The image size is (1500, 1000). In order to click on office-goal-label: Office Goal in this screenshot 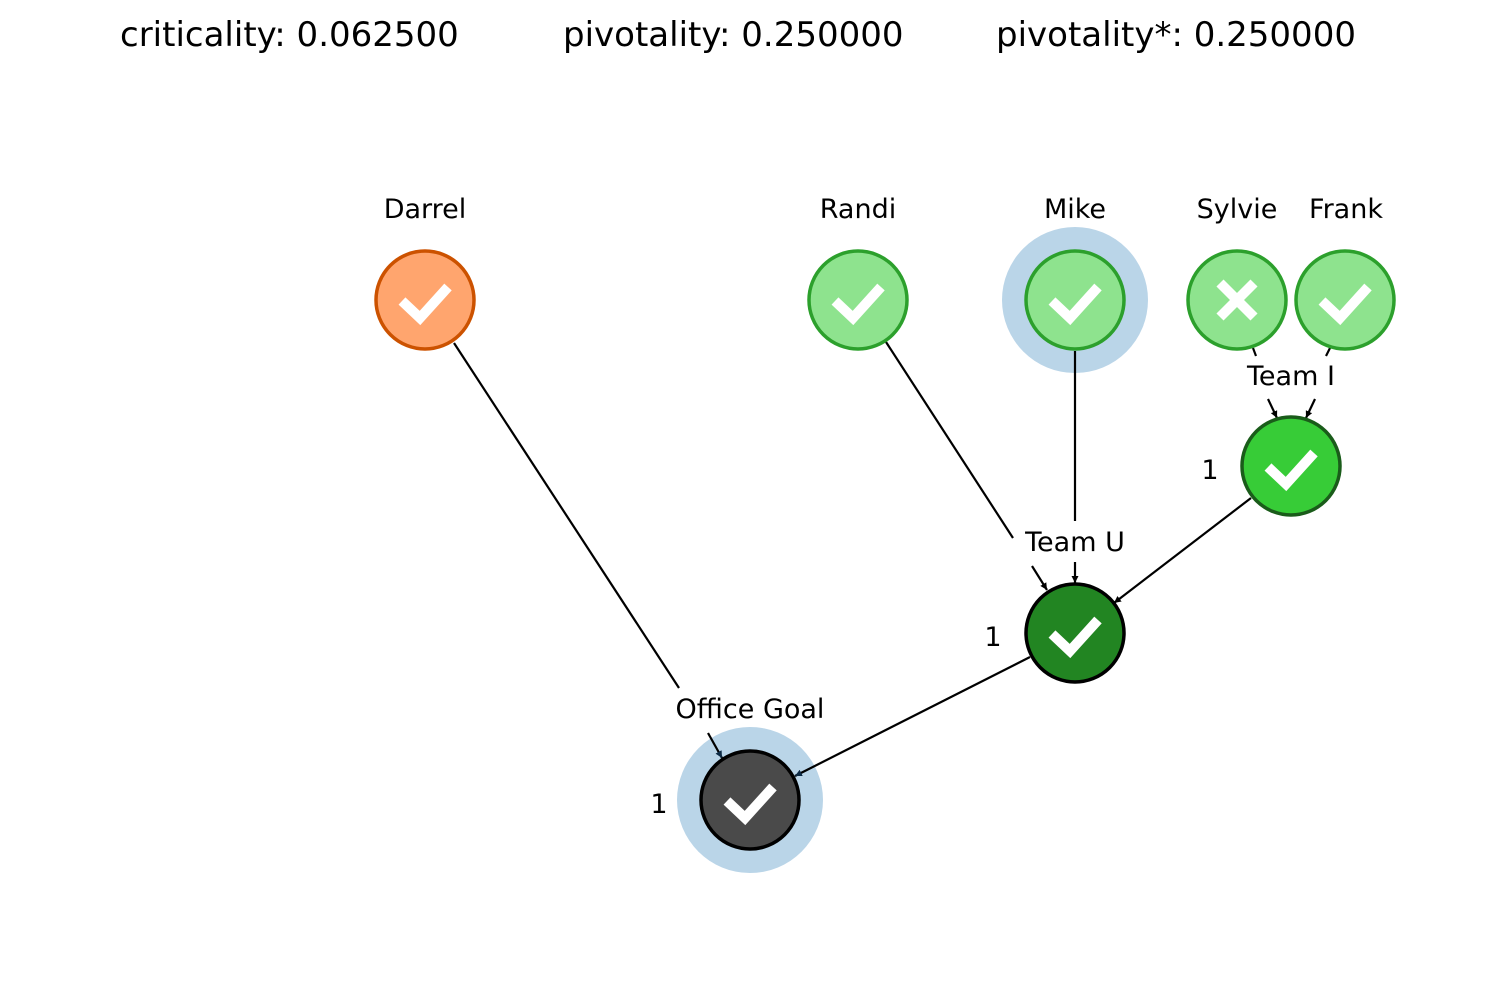, I will do `click(750, 709)`.